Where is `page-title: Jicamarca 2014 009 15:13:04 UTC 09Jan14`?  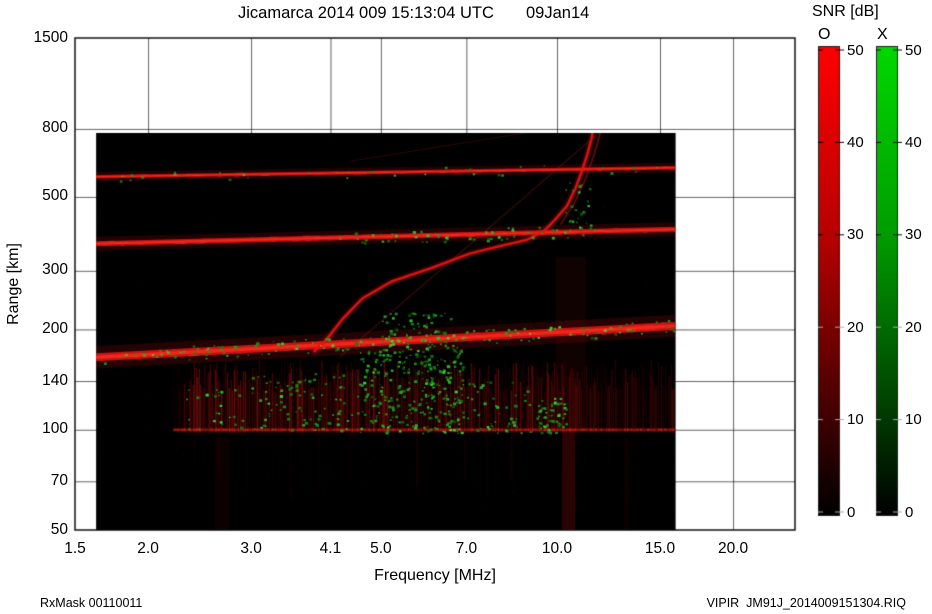 page-title: Jicamarca 2014 009 15:13:04 UTC 09Jan14 is located at coordinates (414, 13).